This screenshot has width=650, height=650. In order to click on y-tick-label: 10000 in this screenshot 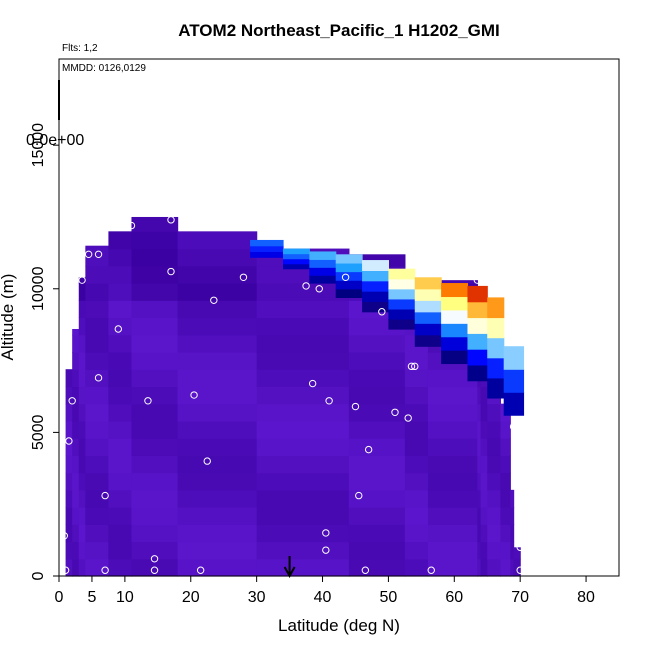, I will do `click(38, 288)`.